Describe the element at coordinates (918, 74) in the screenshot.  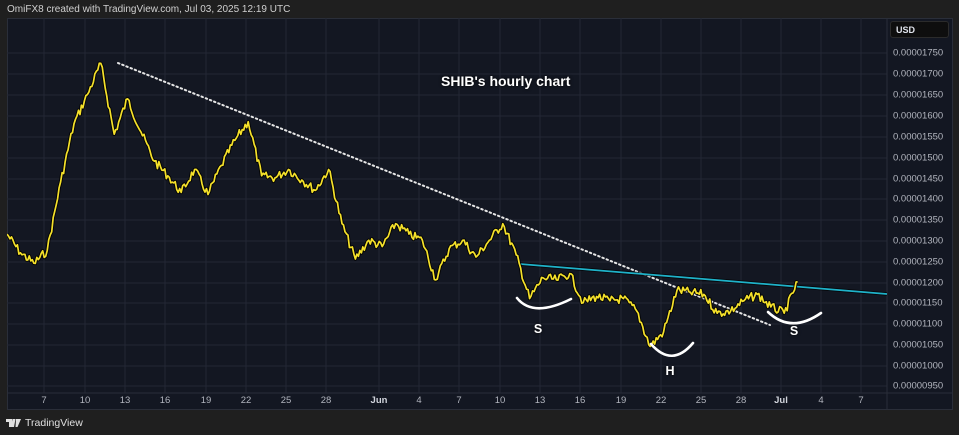
I see `price-tick-label: 0.00001700` at that location.